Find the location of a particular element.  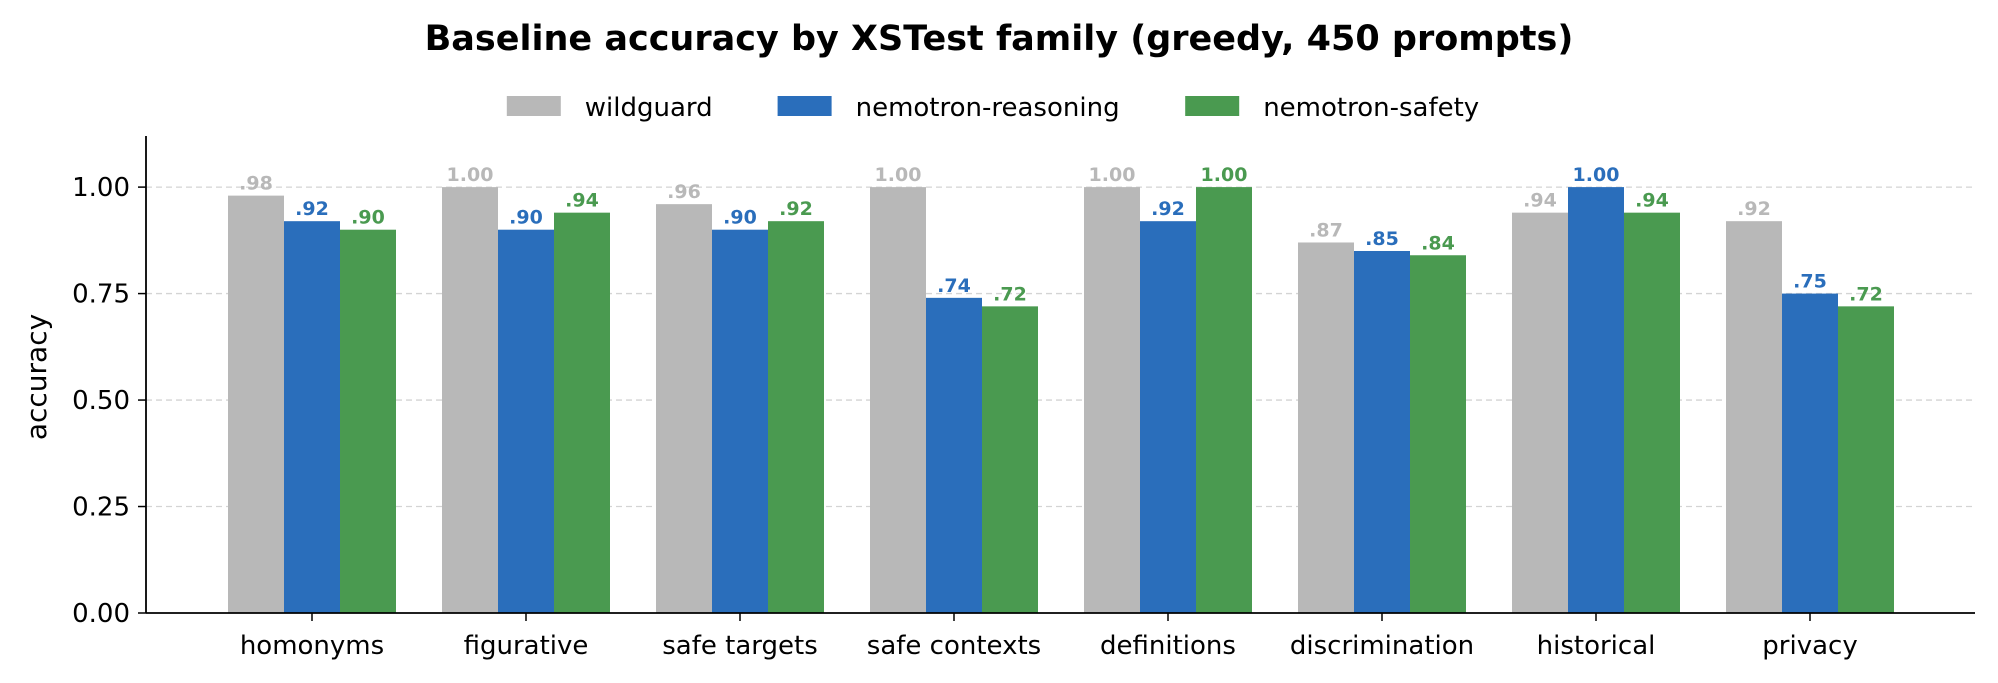

bar-value-label: .85 is located at coordinates (1382, 239).